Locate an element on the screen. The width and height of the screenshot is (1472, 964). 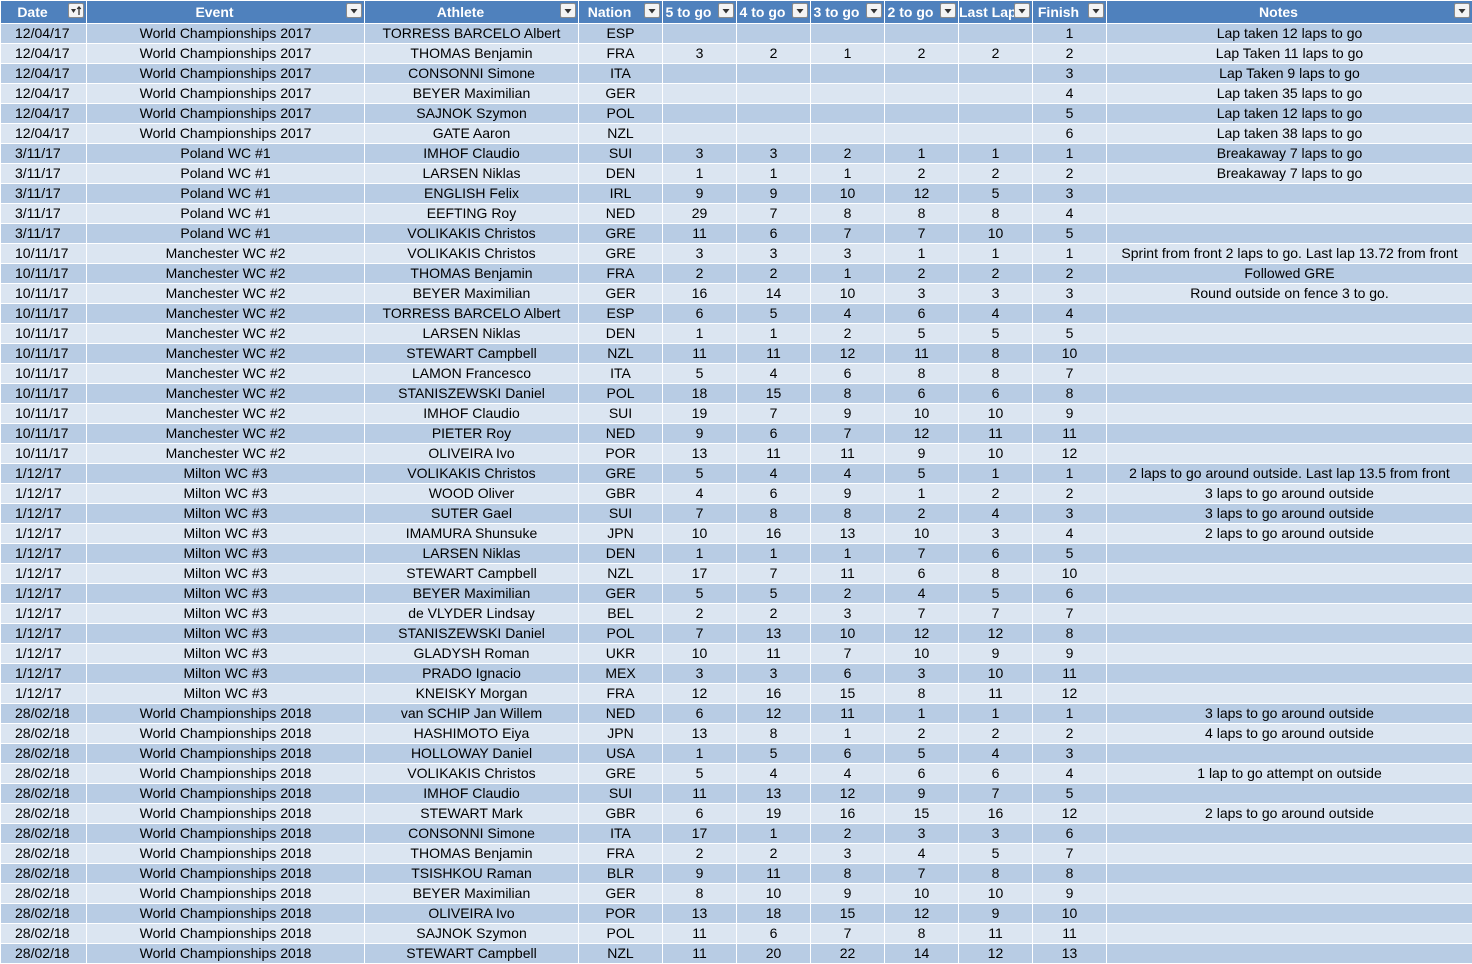
cell-4-to-go: 1 is located at coordinates (773, 173).